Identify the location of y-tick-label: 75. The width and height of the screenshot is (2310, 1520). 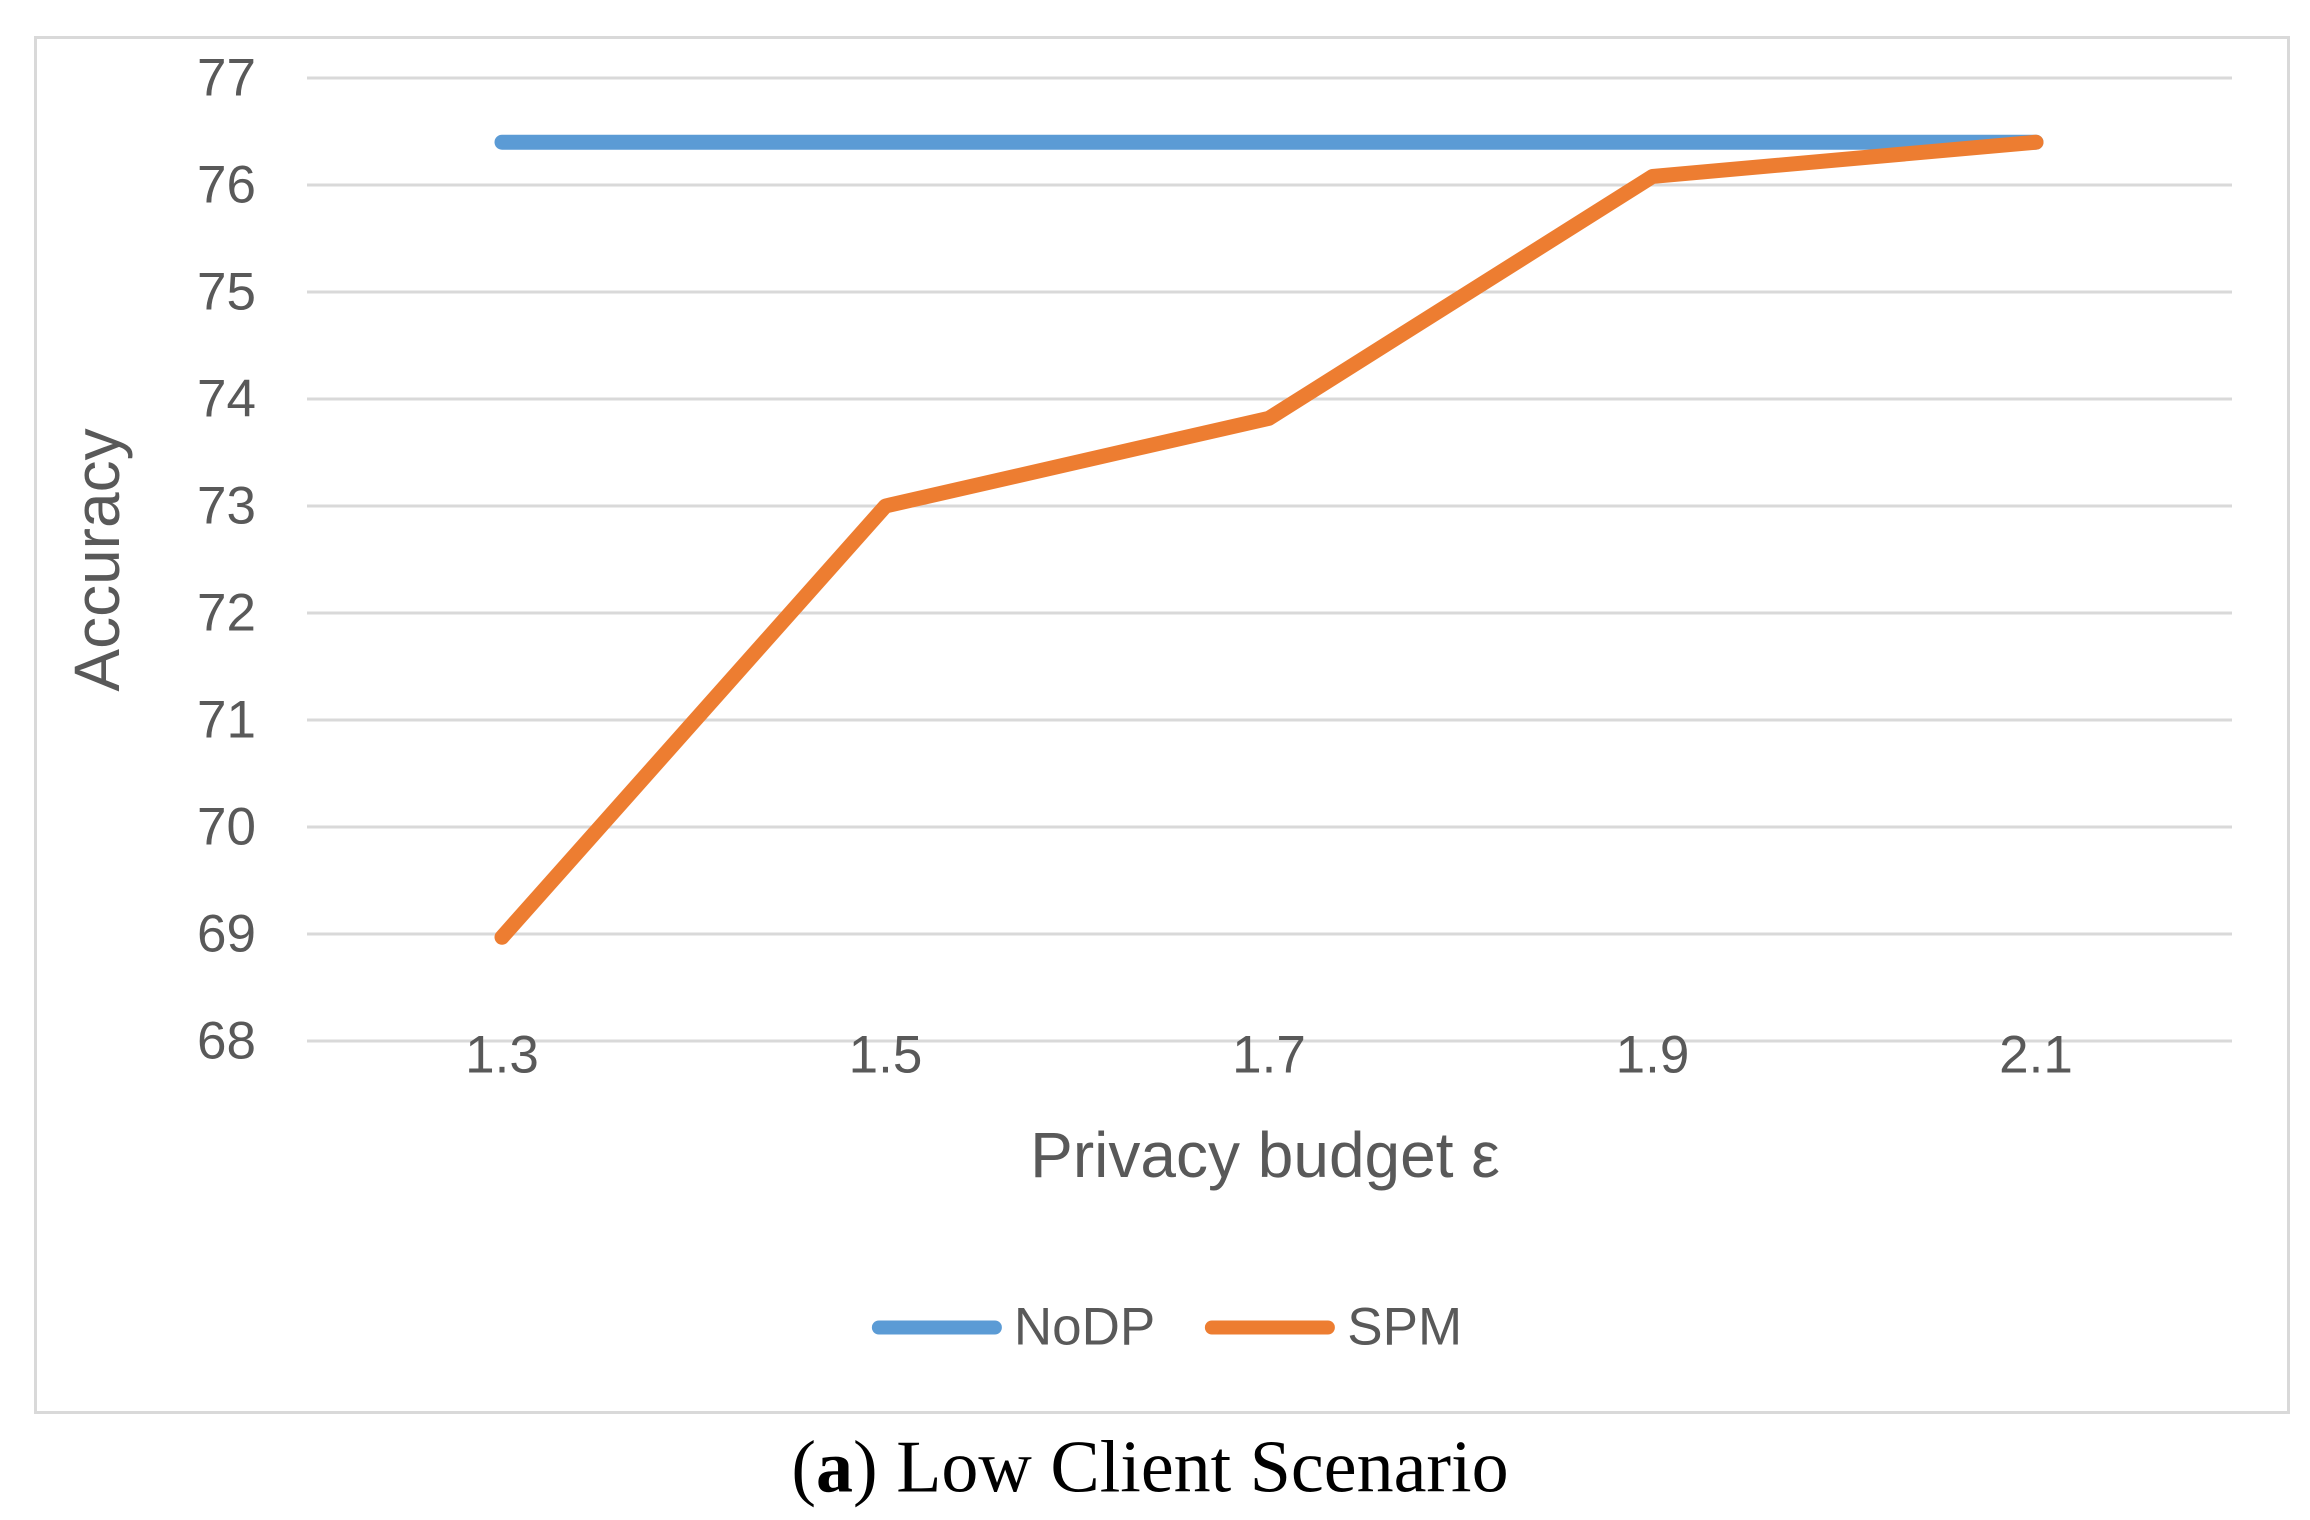
(226, 292).